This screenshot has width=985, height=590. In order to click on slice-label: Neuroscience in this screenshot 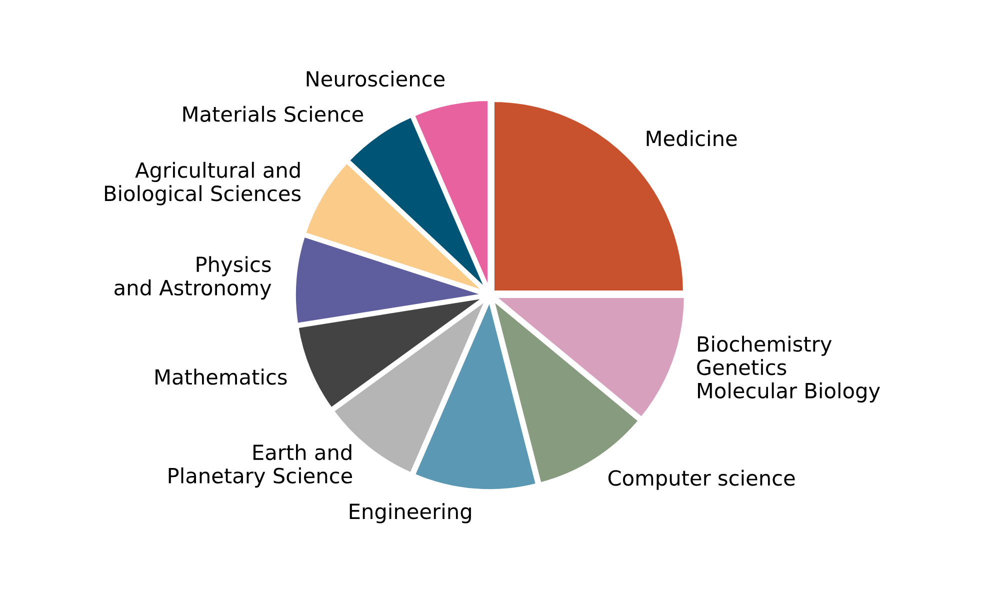, I will do `click(375, 78)`.